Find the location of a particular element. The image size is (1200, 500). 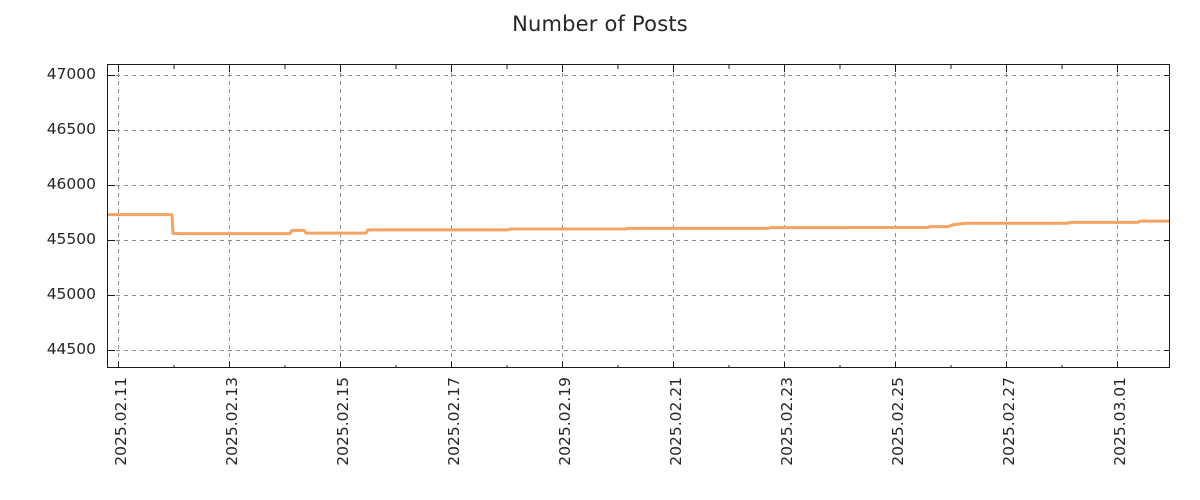

x-axis-tick-label: 2025.02.21 is located at coordinates (676, 421).